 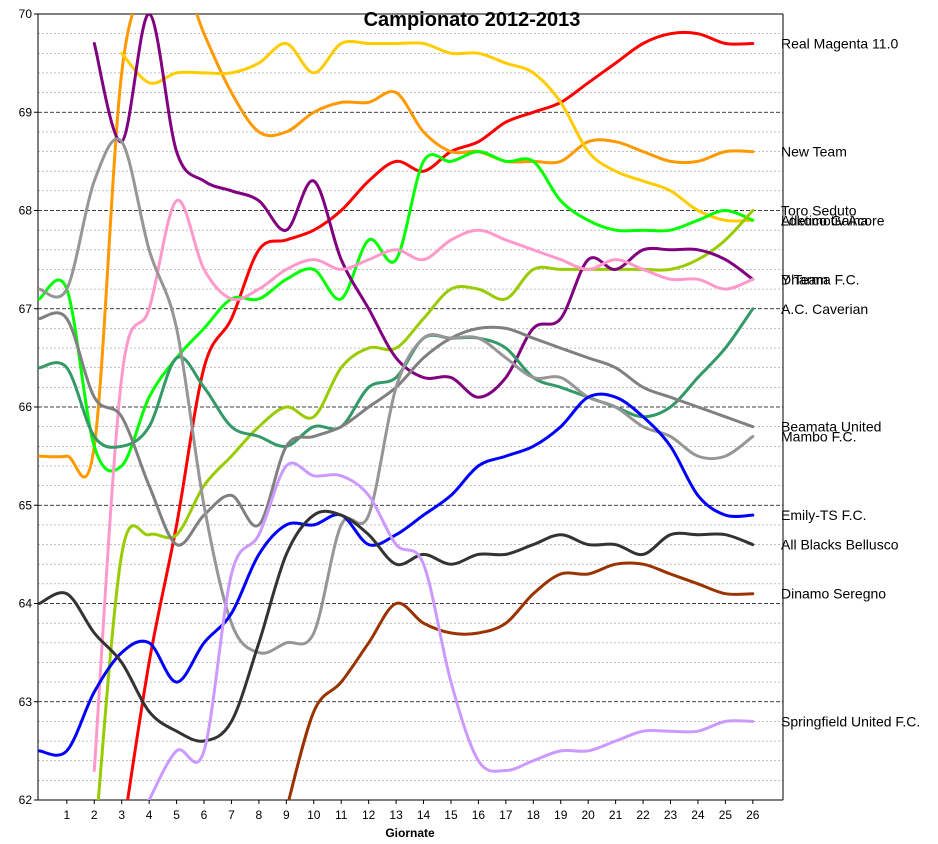 I want to click on series-label: Dharma F.C., so click(x=820, y=279).